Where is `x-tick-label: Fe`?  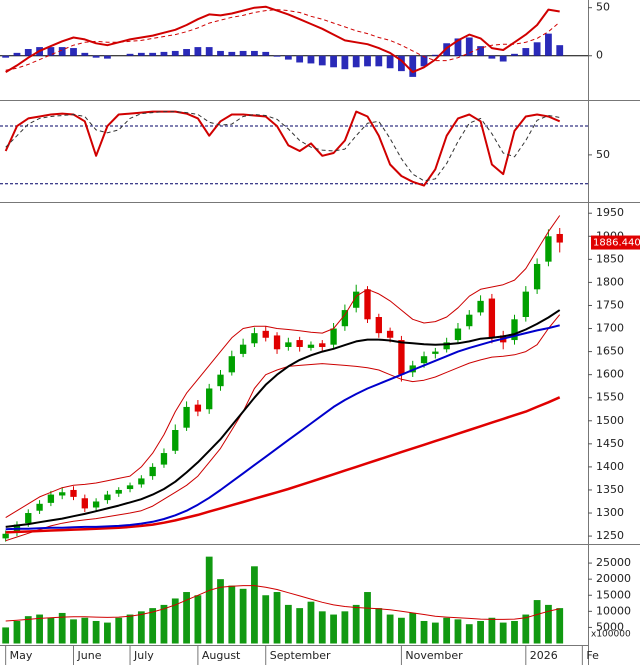 x-tick-label: Fe is located at coordinates (592, 655).